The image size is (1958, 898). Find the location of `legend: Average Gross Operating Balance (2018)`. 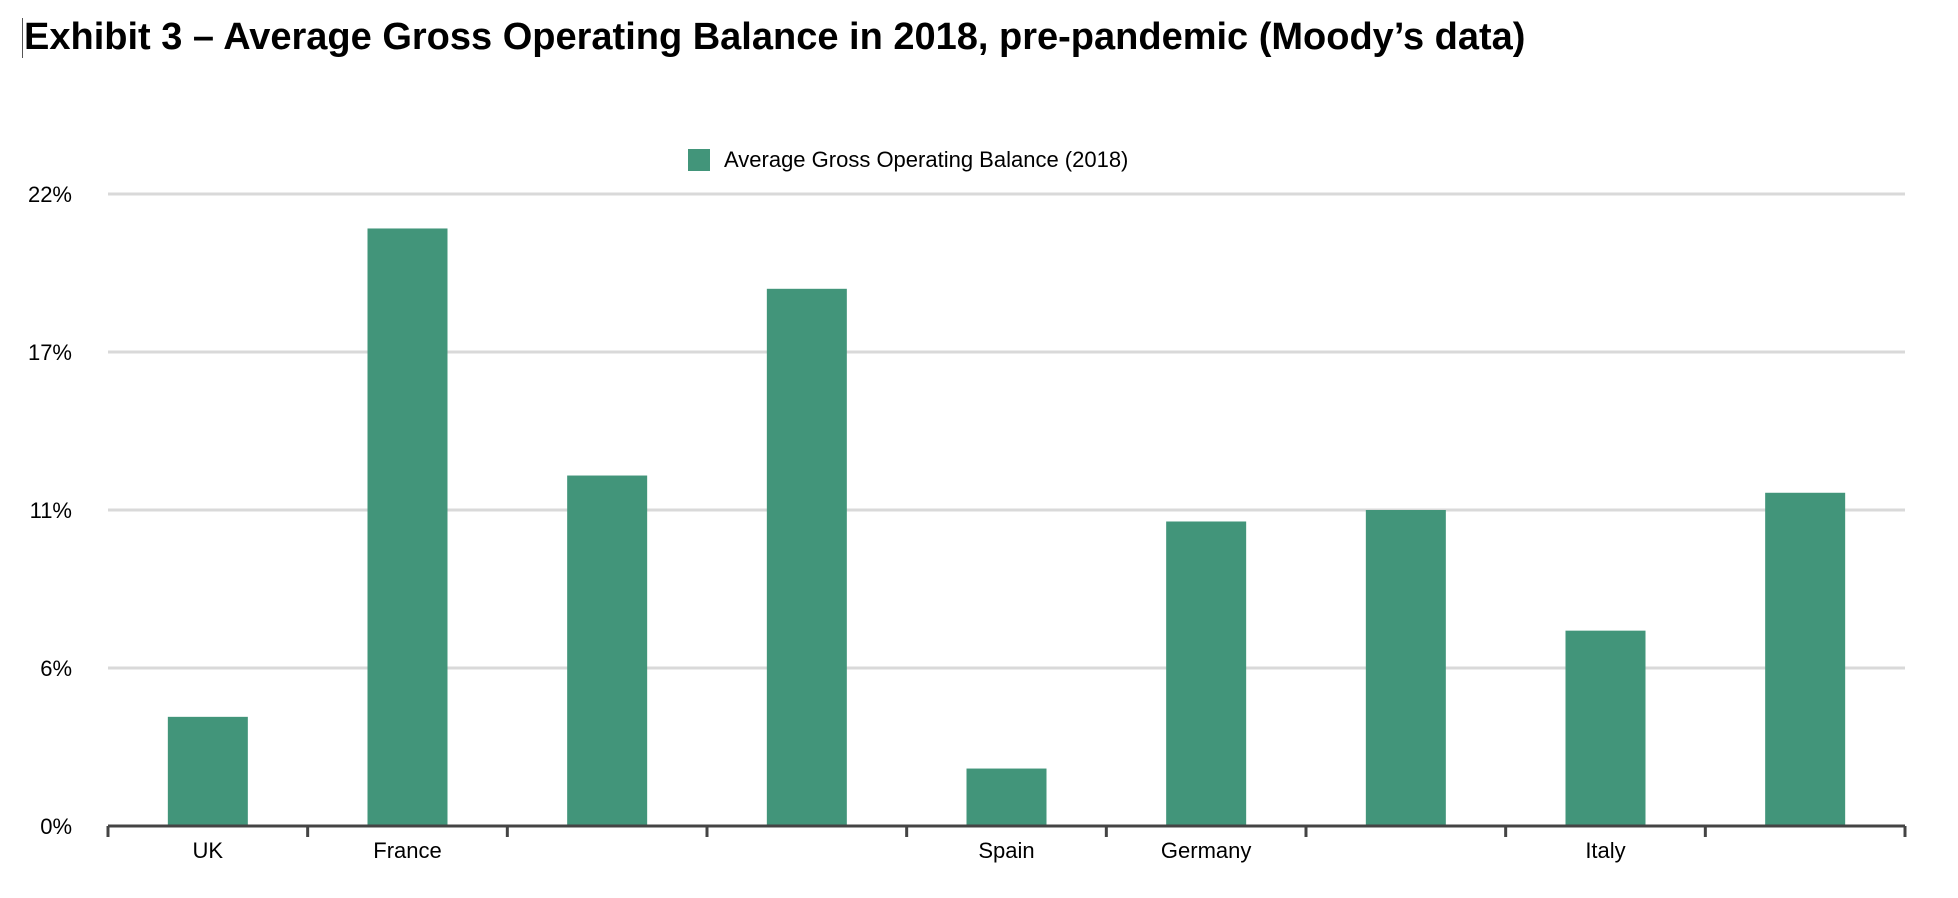

legend: Average Gross Operating Balance (2018) is located at coordinates (908, 160).